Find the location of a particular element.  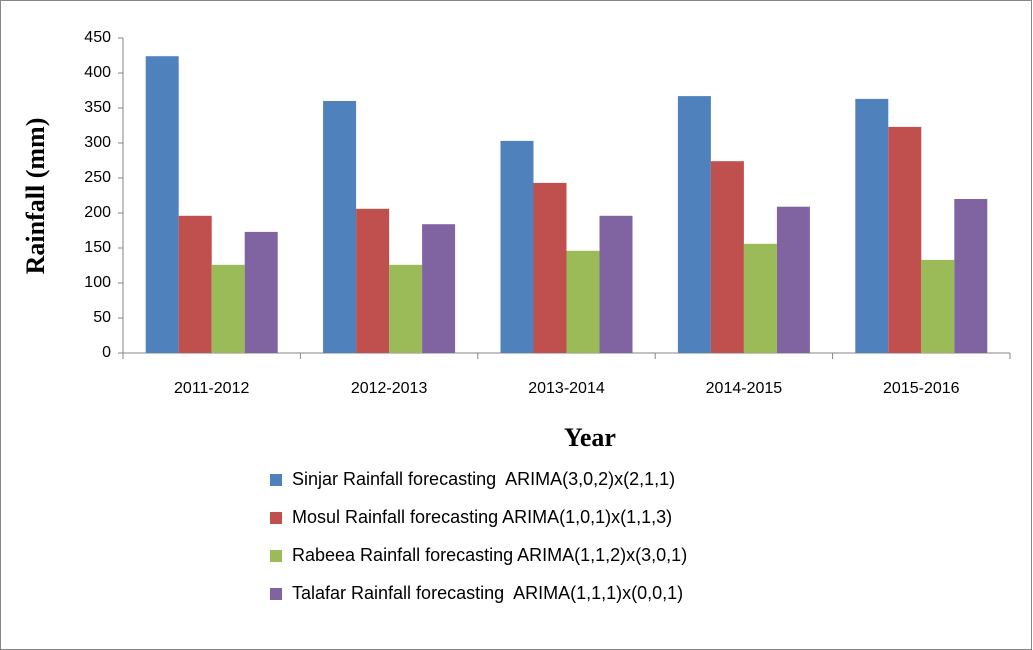

x-axis-label: Year is located at coordinates (590, 437).